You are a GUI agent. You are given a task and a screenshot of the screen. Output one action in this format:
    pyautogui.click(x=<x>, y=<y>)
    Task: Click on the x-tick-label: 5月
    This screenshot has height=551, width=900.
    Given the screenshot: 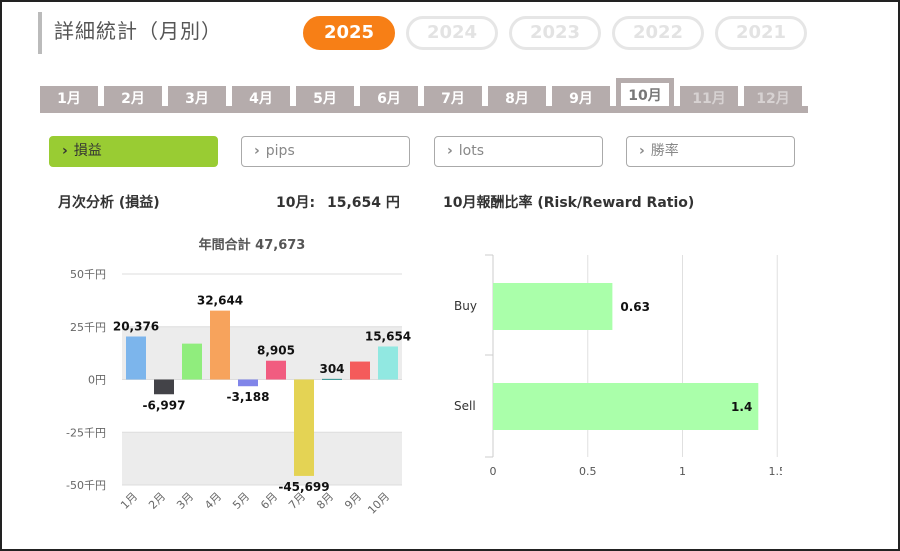 What is the action you would take?
    pyautogui.click(x=241, y=501)
    